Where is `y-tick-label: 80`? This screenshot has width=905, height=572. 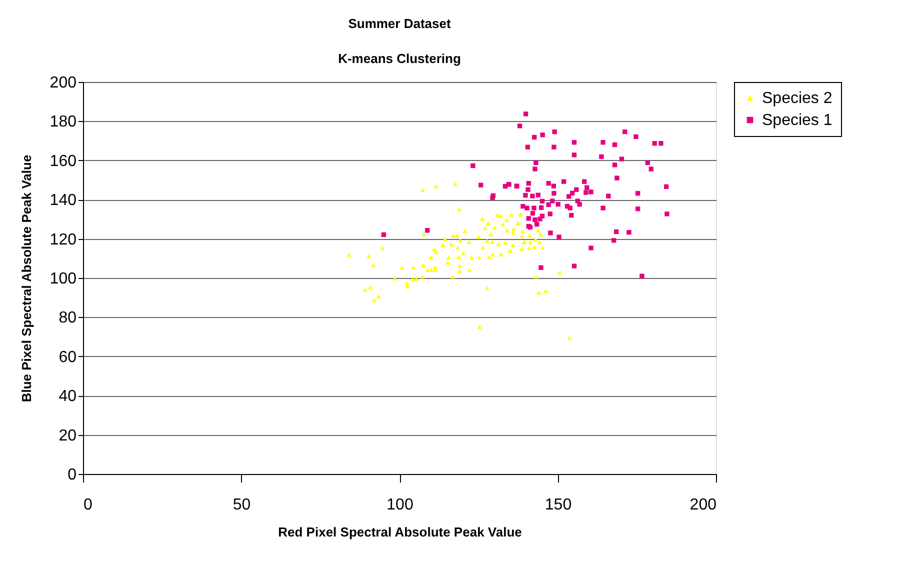 y-tick-label: 80 is located at coordinates (67, 318).